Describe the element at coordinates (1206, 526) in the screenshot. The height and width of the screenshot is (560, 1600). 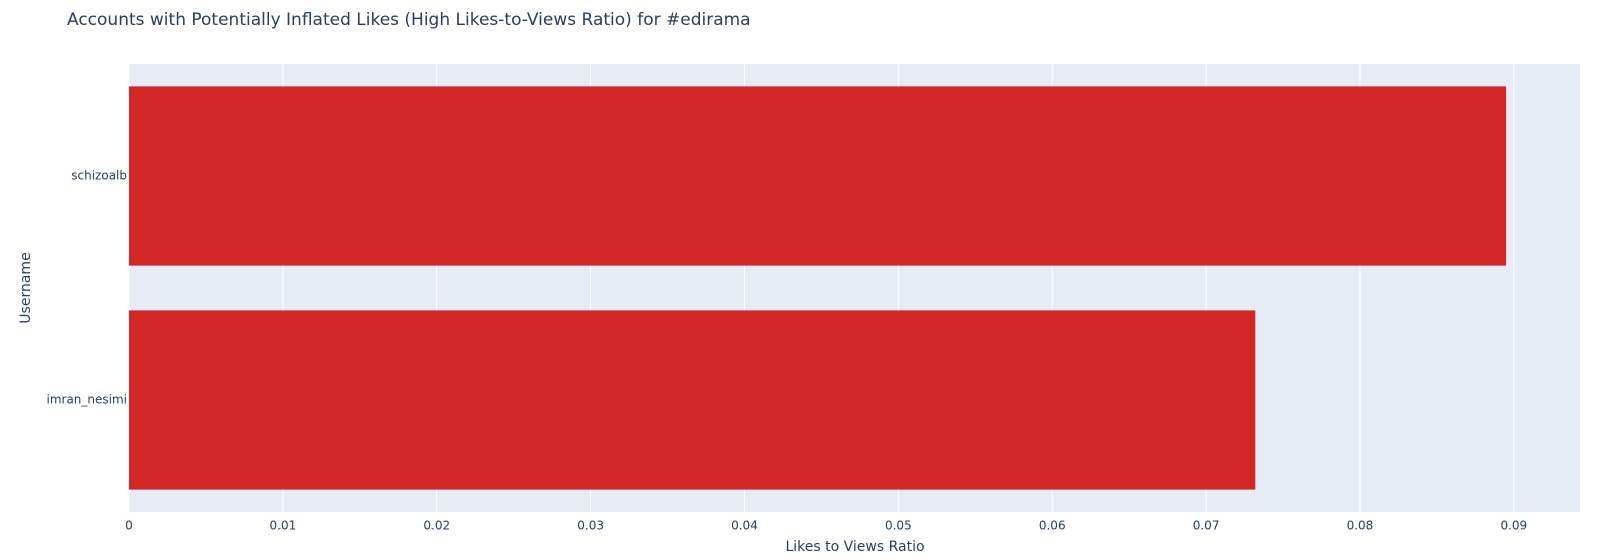
I see `x-tick-label: 0.07` at that location.